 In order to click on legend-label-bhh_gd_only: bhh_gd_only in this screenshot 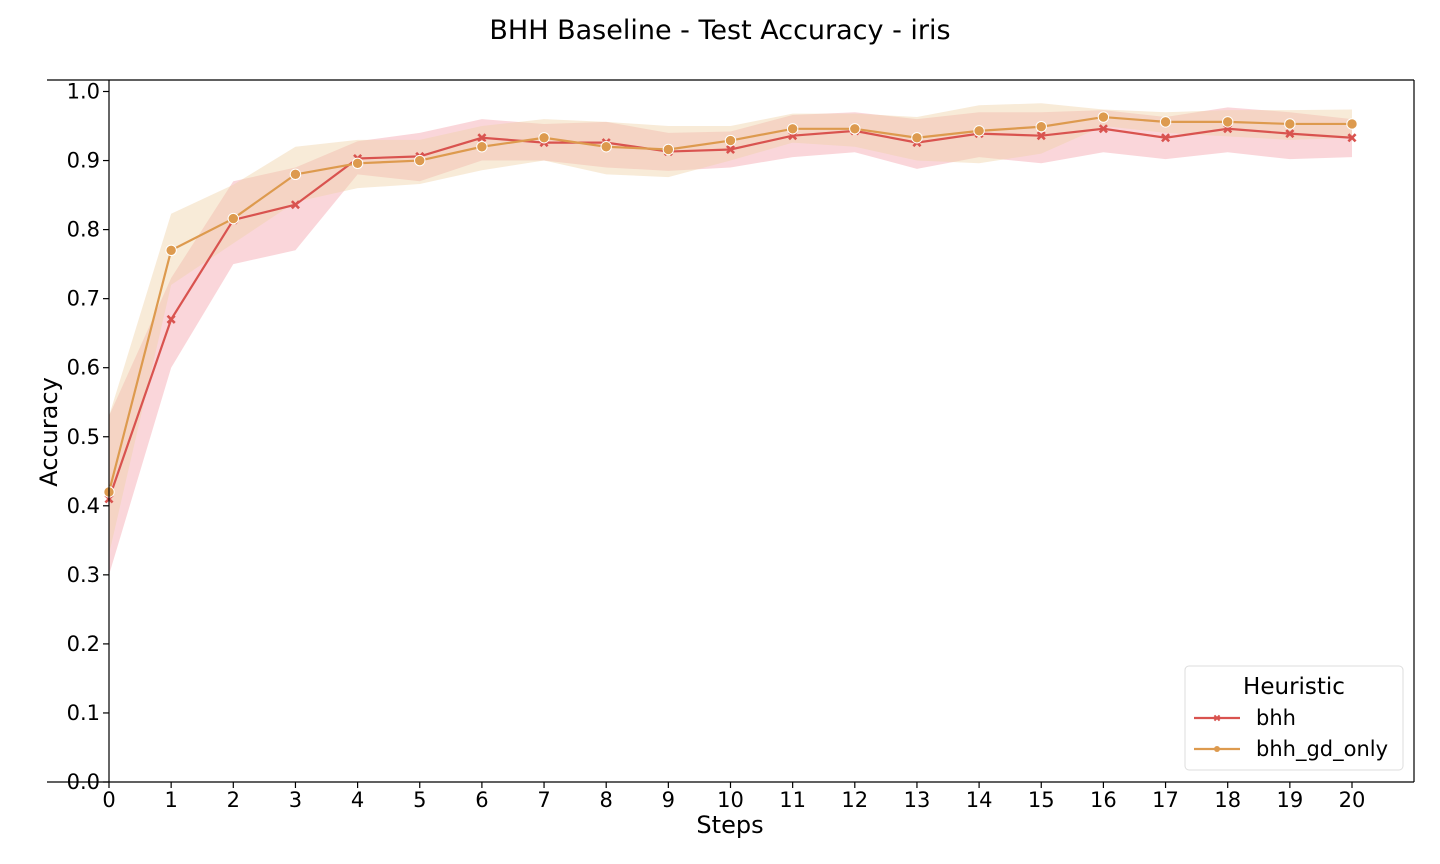, I will do `click(1322, 749)`.